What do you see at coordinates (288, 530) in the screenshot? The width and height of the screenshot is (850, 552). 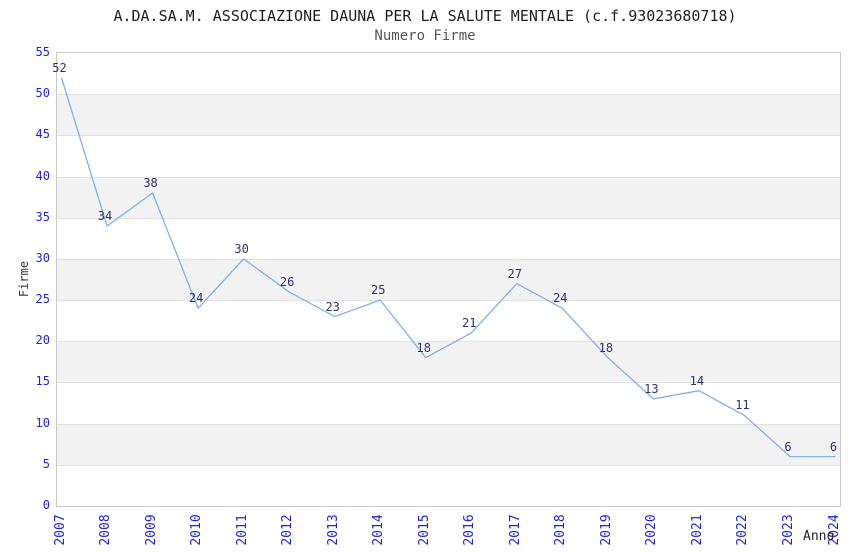 I see `x-tick-label: 2012` at bounding box center [288, 530].